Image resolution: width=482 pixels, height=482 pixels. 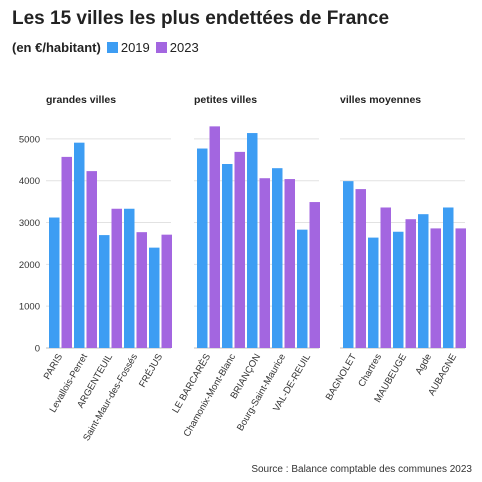 What do you see at coordinates (135, 47) in the screenshot?
I see `legend-label-2019: 2019` at bounding box center [135, 47].